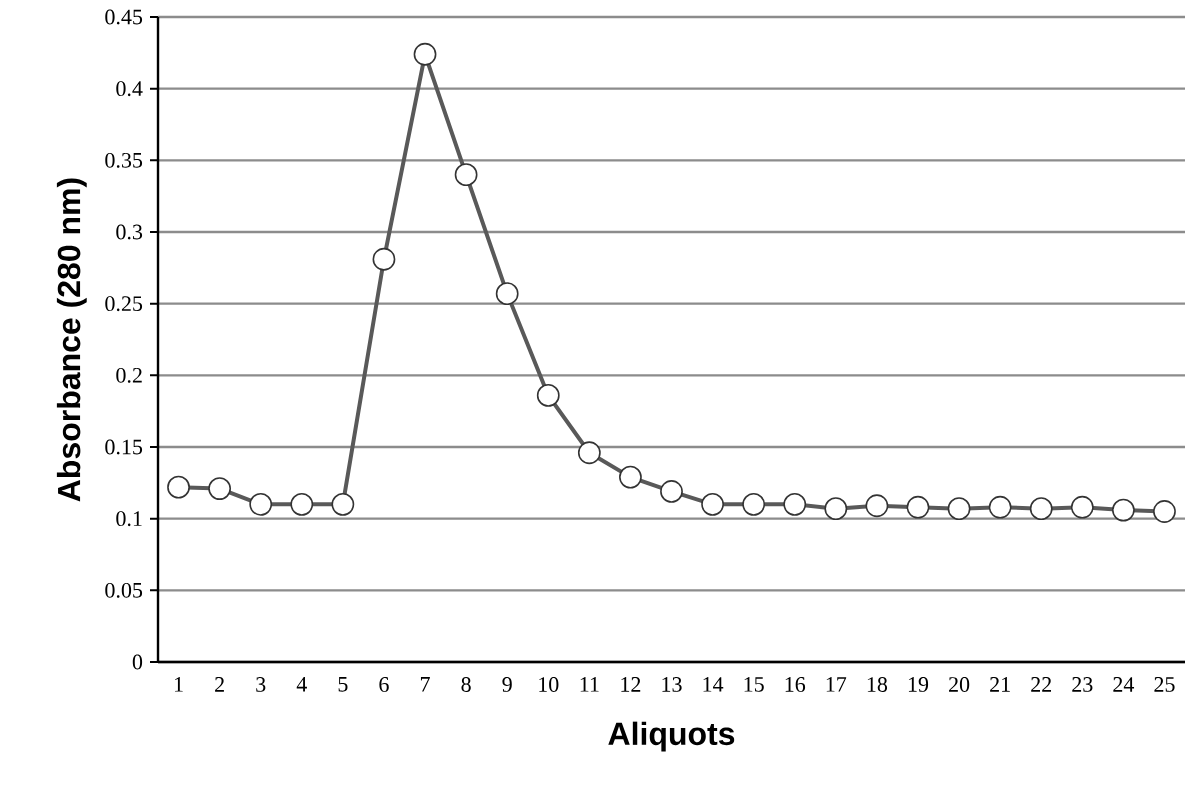  What do you see at coordinates (129, 232) in the screenshot?
I see `y-tick-label: 0.3` at bounding box center [129, 232].